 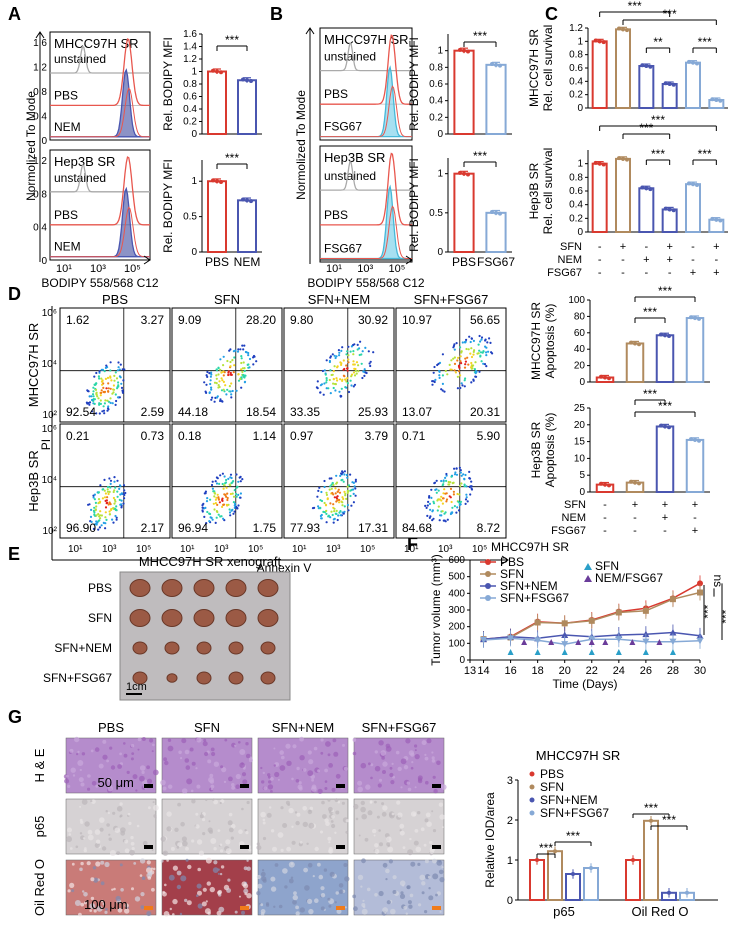 I want to click on panel-letter-B: B, so click(x=276, y=14).